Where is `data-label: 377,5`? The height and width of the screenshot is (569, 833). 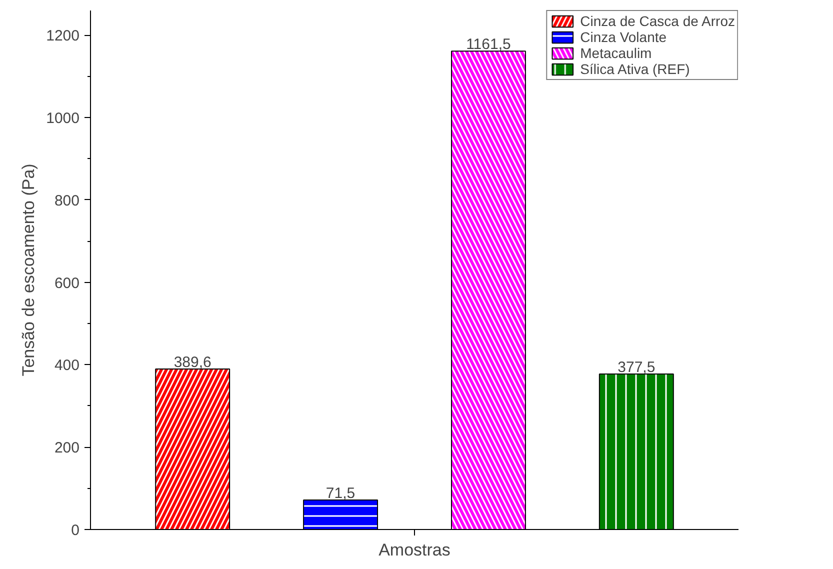
data-label: 377,5 is located at coordinates (637, 367).